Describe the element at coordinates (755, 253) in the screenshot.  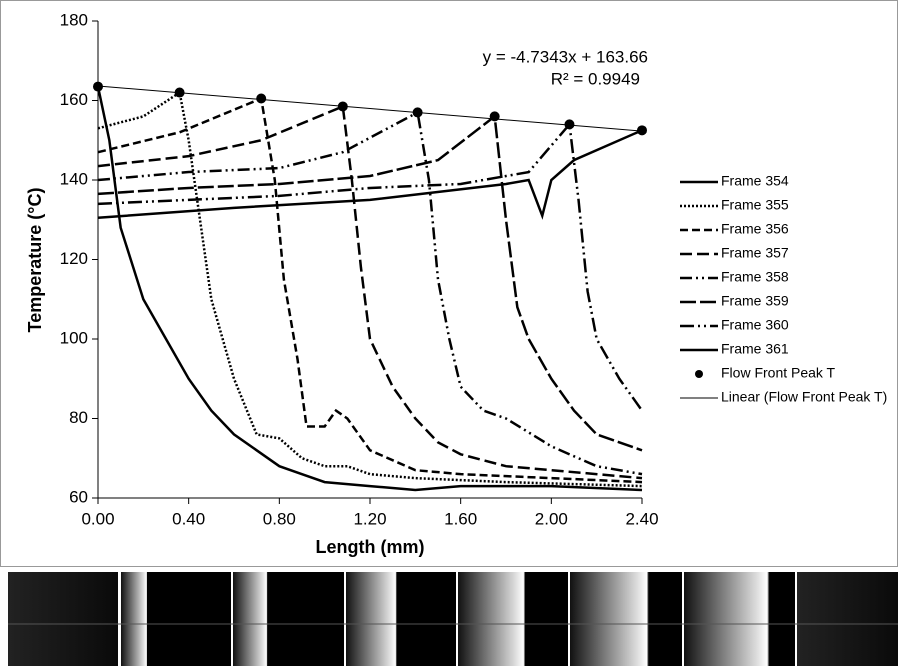
I see `legend-label: Frame 357` at that location.